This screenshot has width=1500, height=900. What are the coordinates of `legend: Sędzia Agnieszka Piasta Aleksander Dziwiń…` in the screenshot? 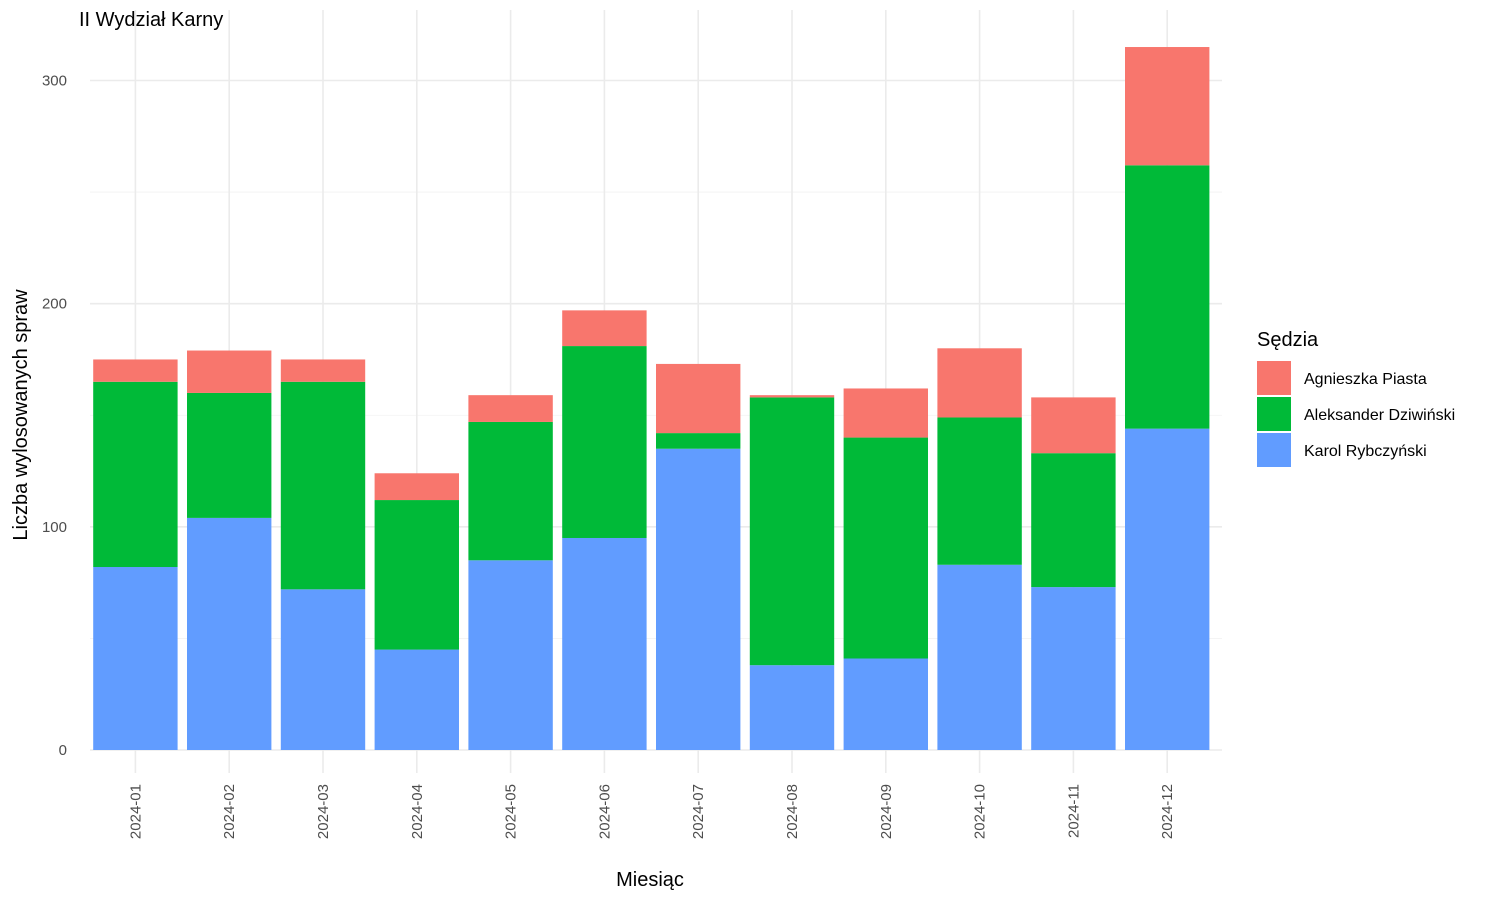 It's located at (1356, 398).